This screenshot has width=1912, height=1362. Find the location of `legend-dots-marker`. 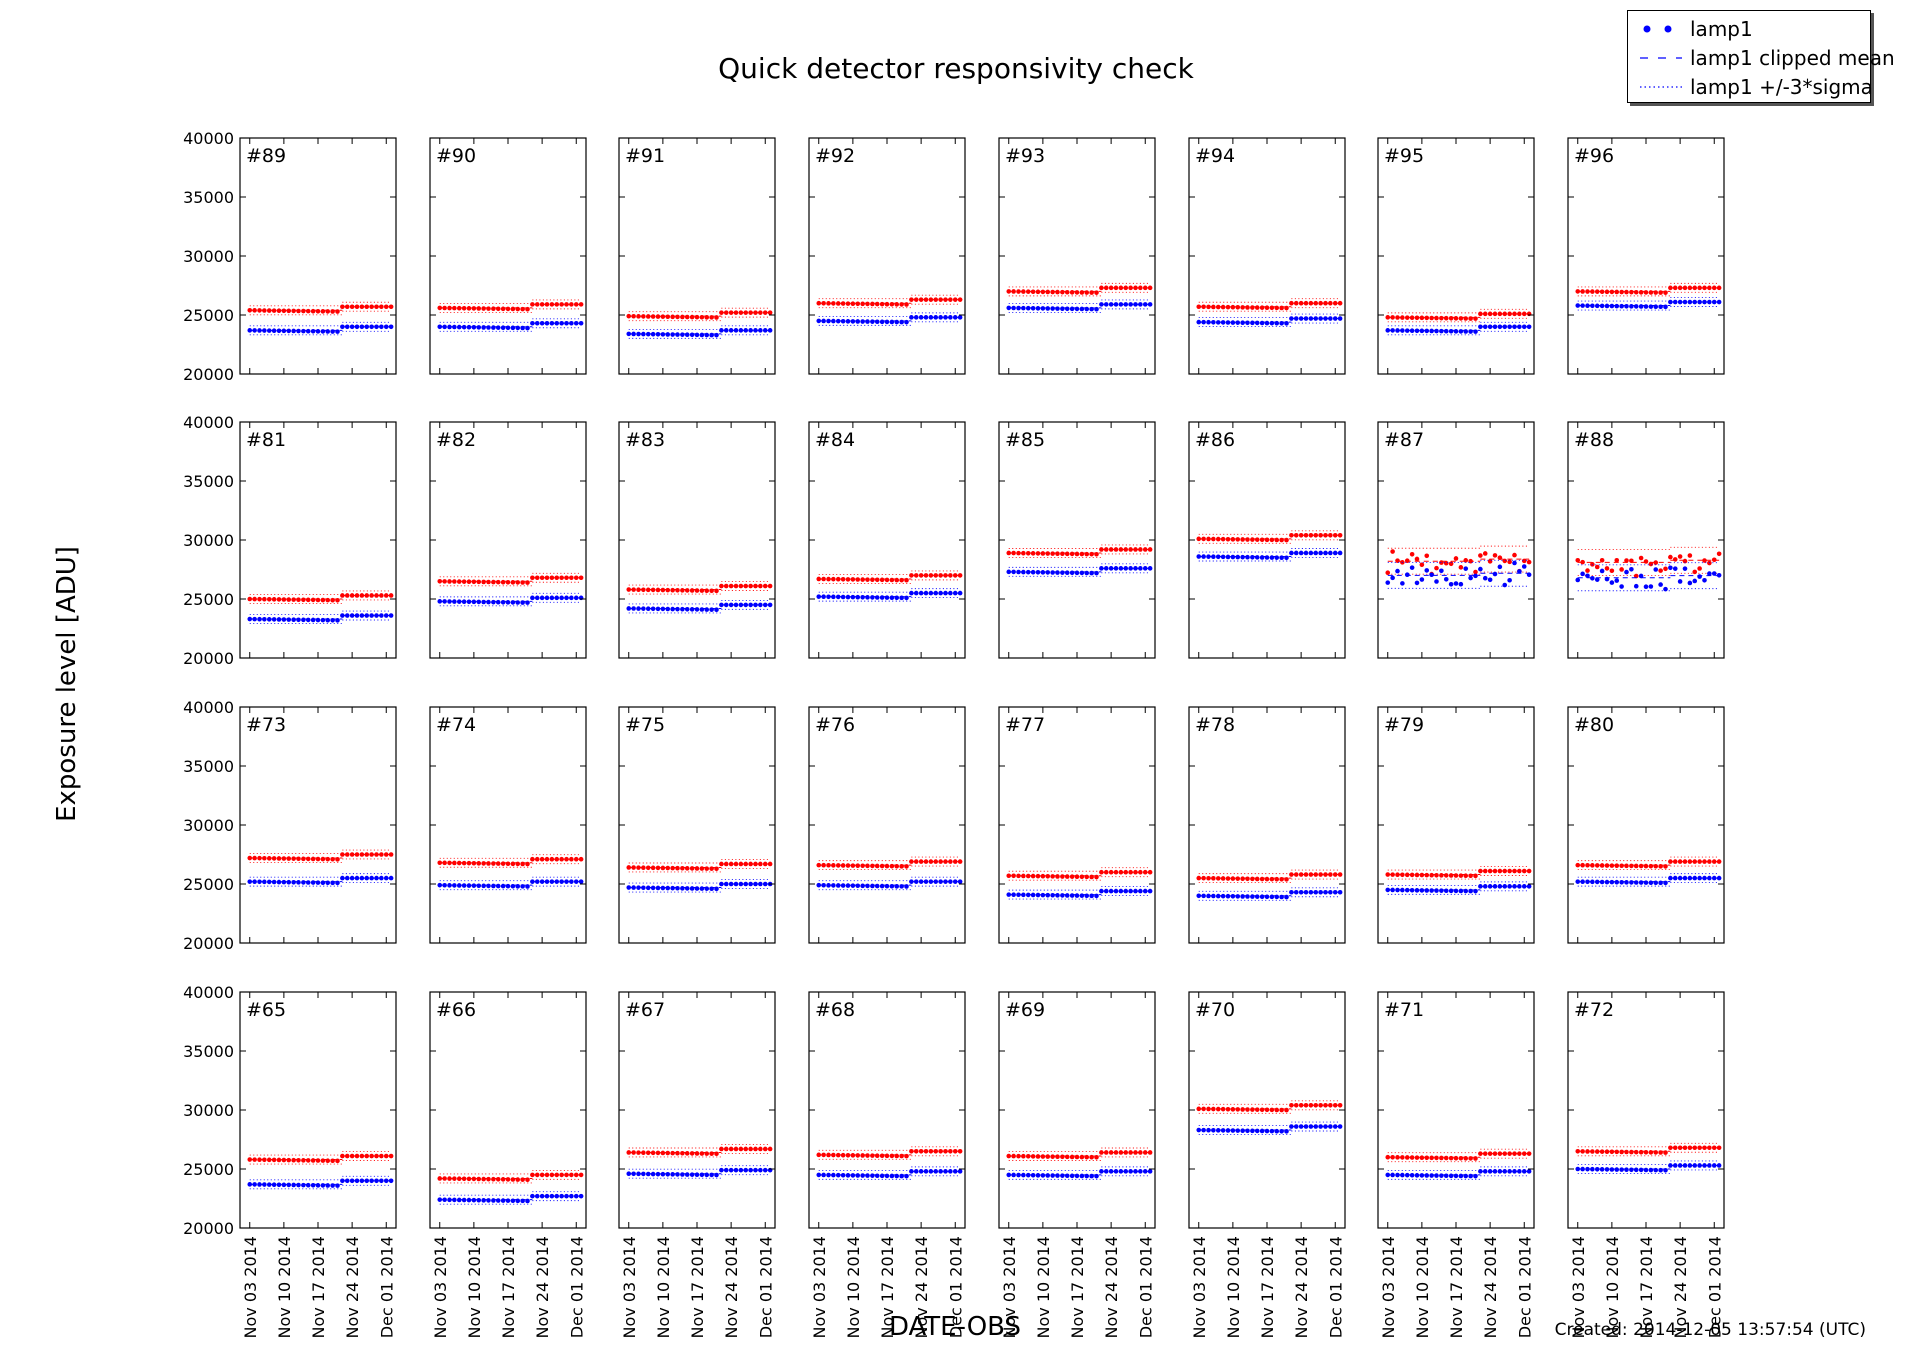

legend-dots-marker is located at coordinates (1657, 29).